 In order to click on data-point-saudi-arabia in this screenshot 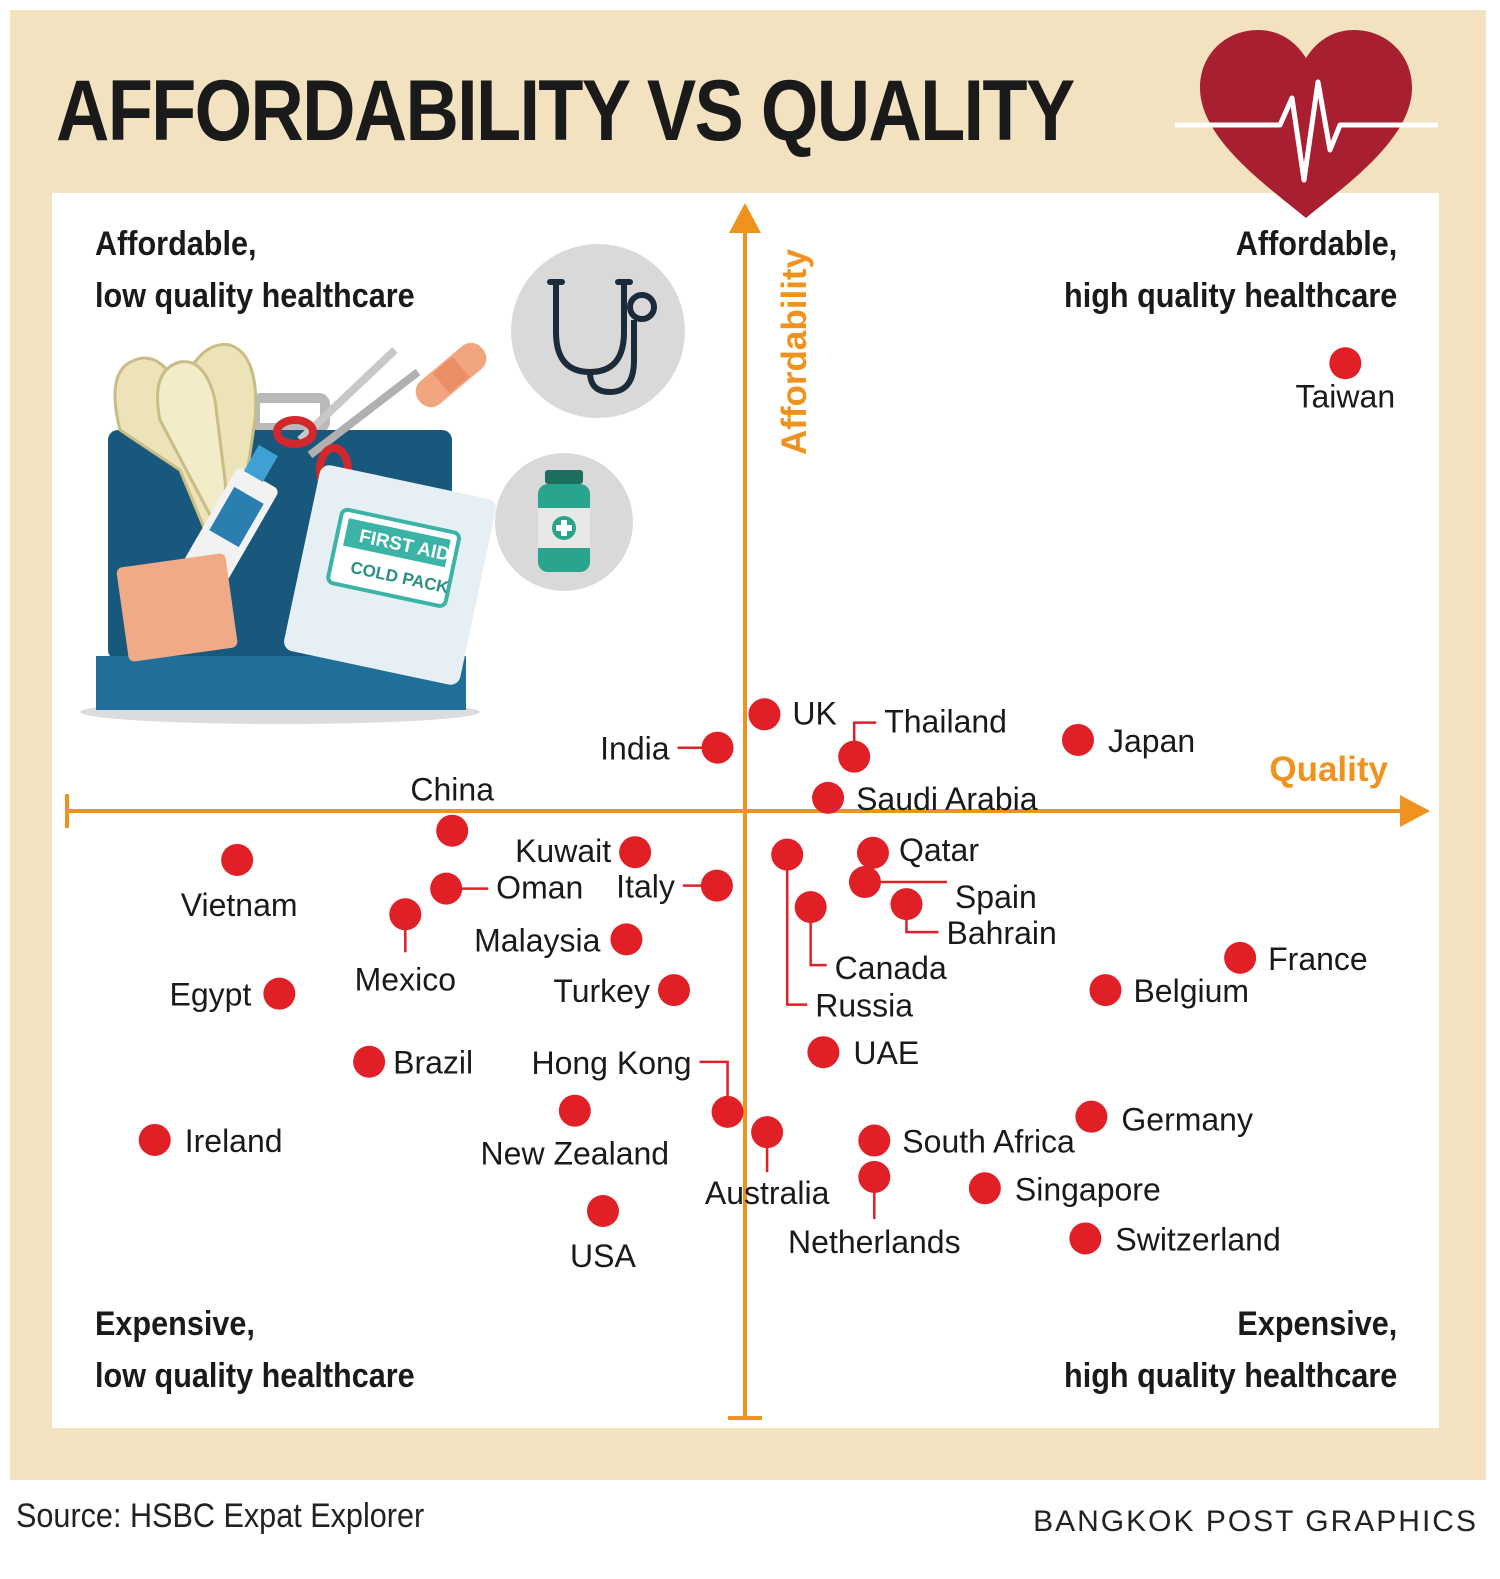, I will do `click(828, 797)`.